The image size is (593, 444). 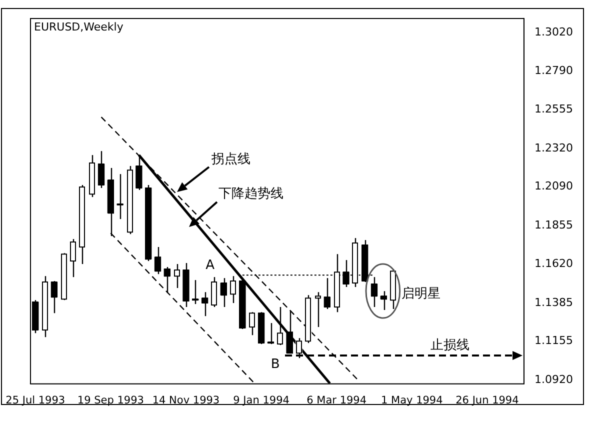 What do you see at coordinates (554, 303) in the screenshot?
I see `y-tick-label: 1.1385` at bounding box center [554, 303].